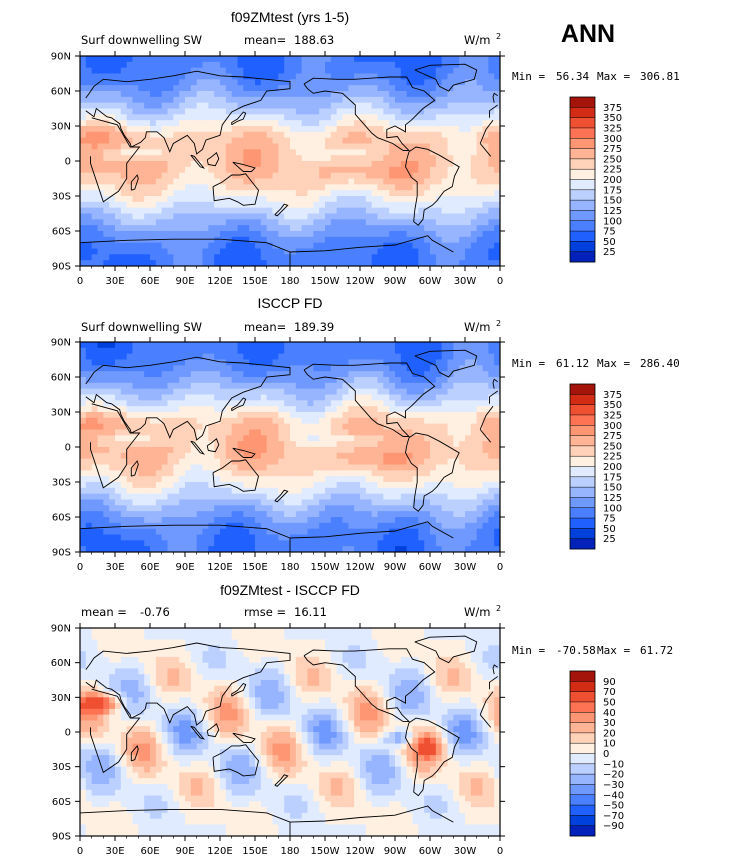 This screenshot has width=733, height=866. I want to click on colorbar-swatch, so click(582, 236).